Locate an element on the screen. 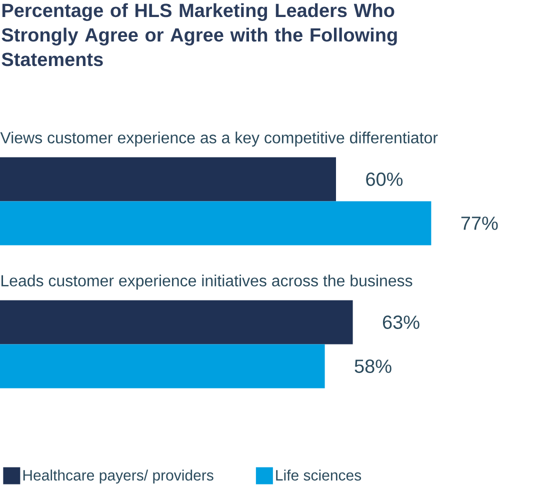 Image resolution: width=538 pixels, height=490 pixels. data-label: 58% is located at coordinates (373, 366).